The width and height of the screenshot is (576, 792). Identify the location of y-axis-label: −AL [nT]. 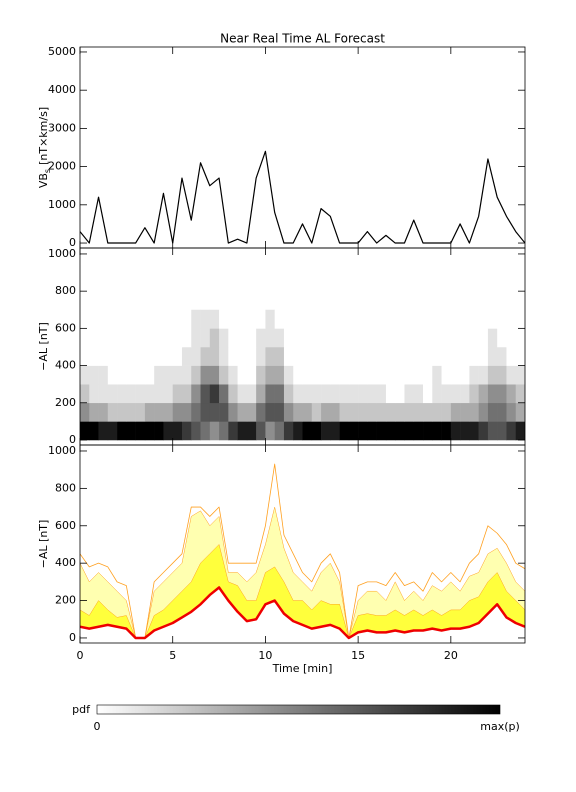
(43, 544).